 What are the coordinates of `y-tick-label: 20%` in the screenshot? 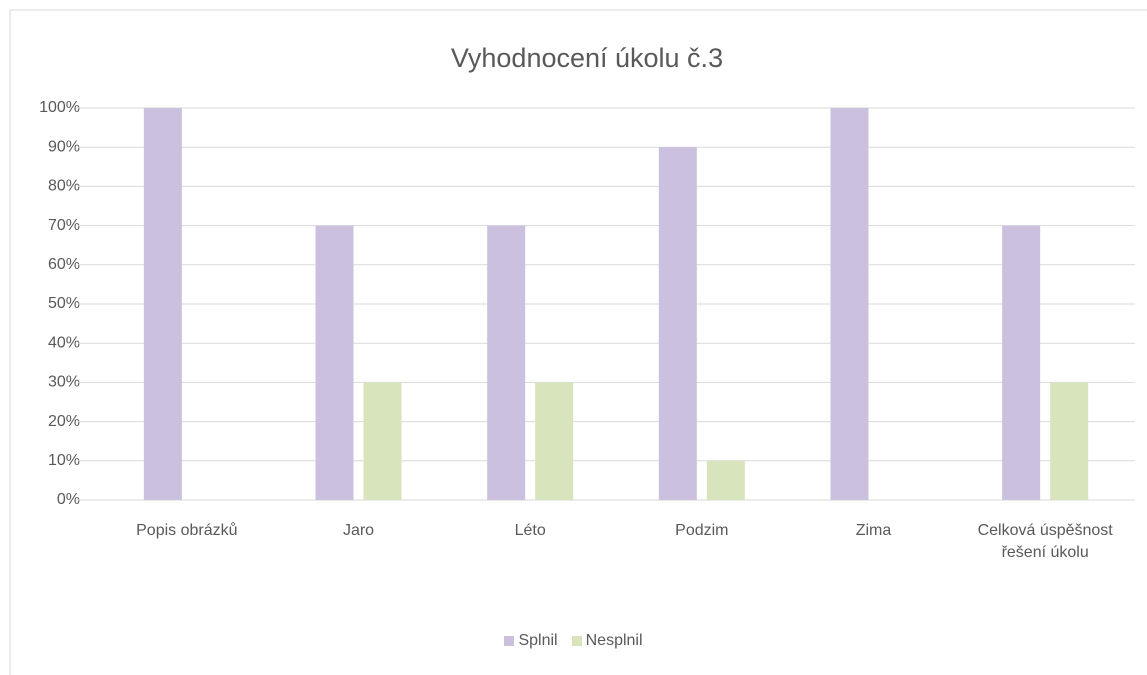 It's located at (64, 421).